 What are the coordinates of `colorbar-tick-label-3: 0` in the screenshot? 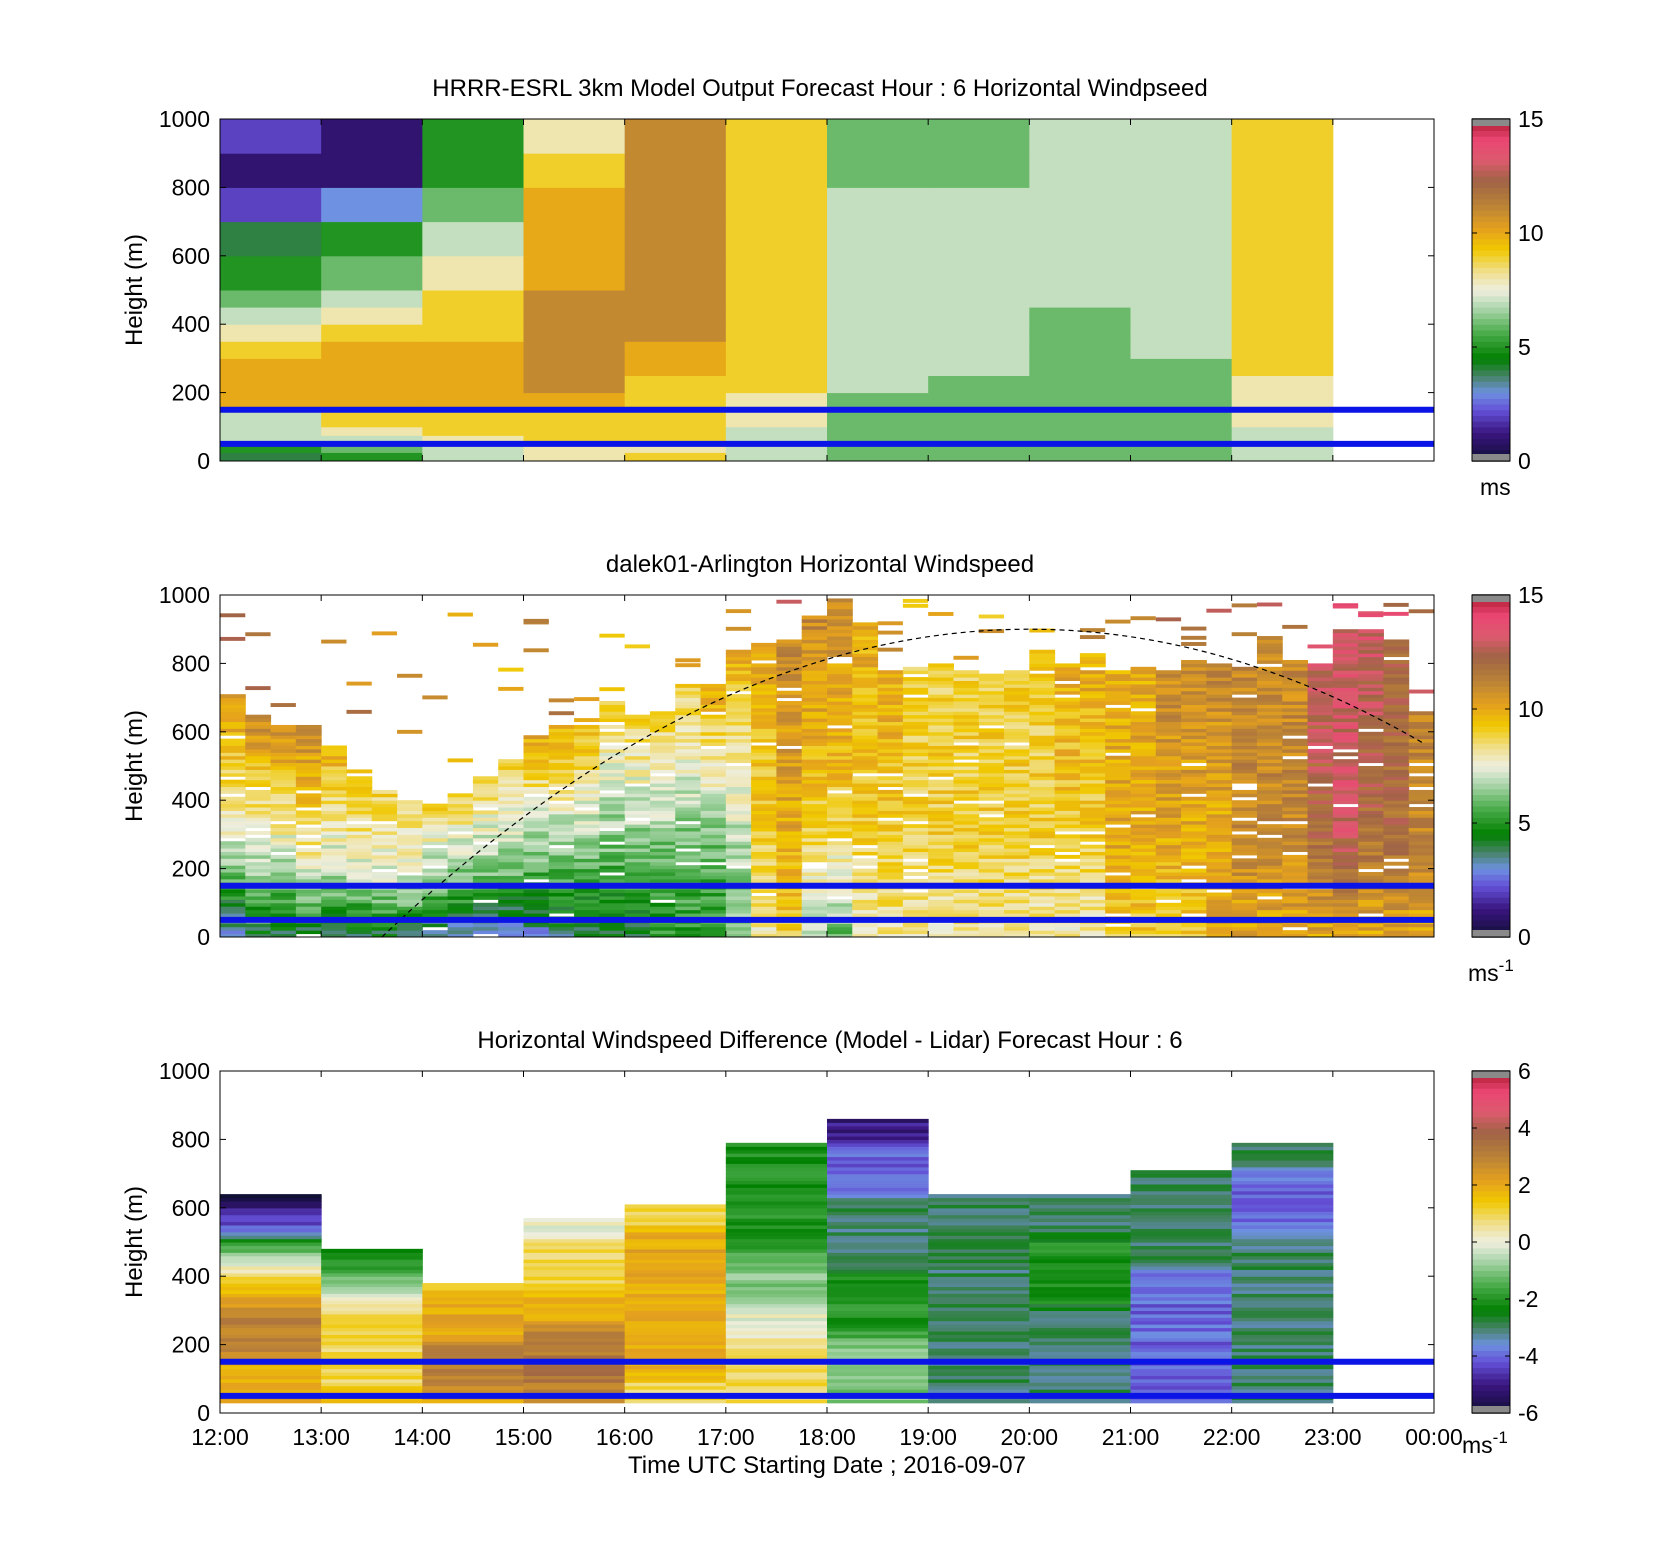 It's located at (1524, 1242).